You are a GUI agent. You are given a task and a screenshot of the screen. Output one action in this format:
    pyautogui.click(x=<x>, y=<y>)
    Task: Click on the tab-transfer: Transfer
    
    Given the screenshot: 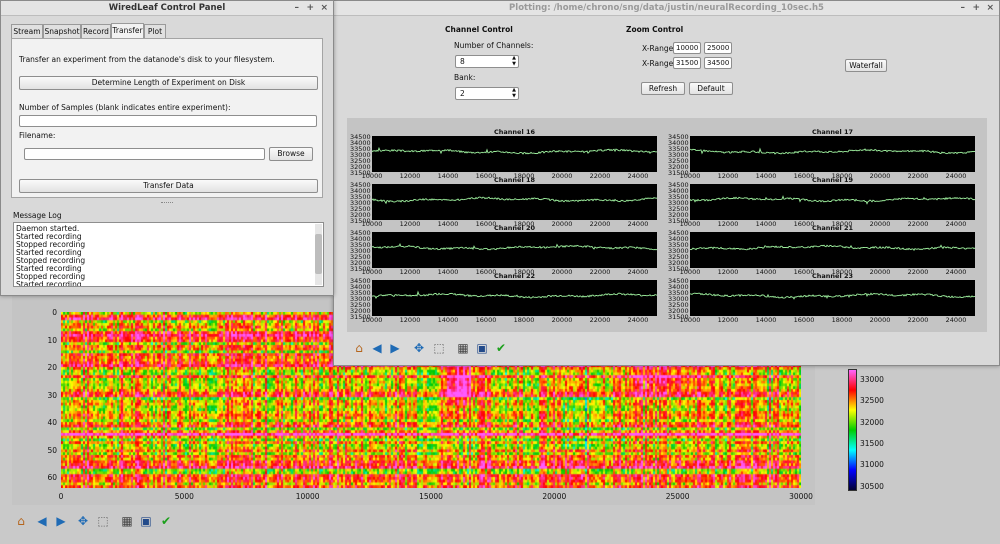 What is the action you would take?
    pyautogui.click(x=127, y=31)
    